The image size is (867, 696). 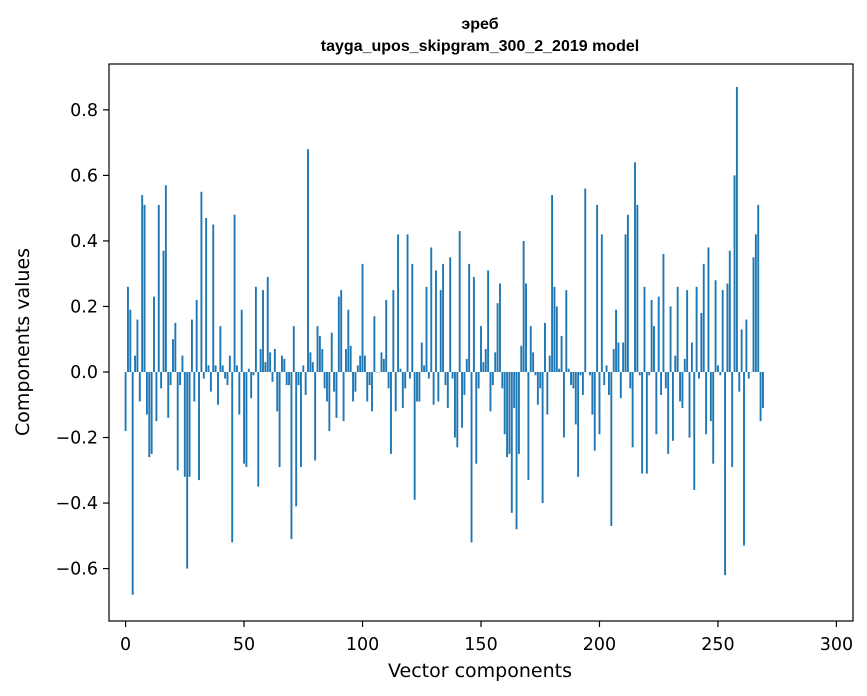 What do you see at coordinates (77, 570) in the screenshot?
I see `y-tick-label-0: −0.6` at bounding box center [77, 570].